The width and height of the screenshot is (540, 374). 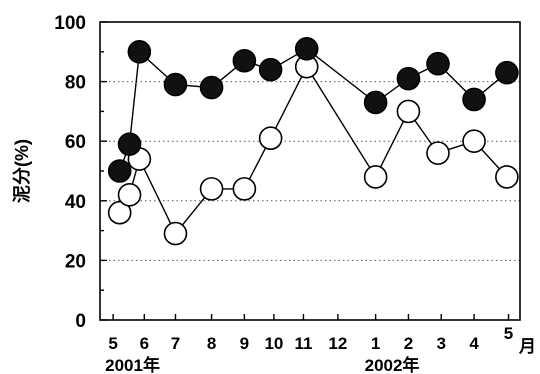 I want to click on x-tick-label: 7, so click(x=175, y=343).